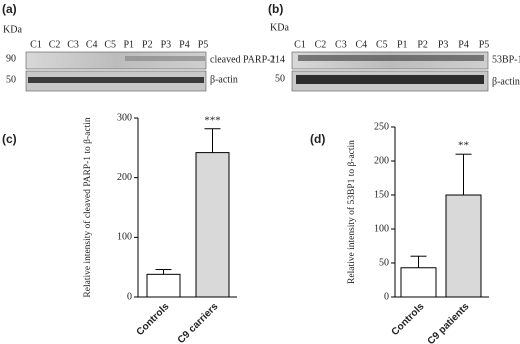  Describe the element at coordinates (212, 120) in the screenshot. I see `significance: ***` at that location.